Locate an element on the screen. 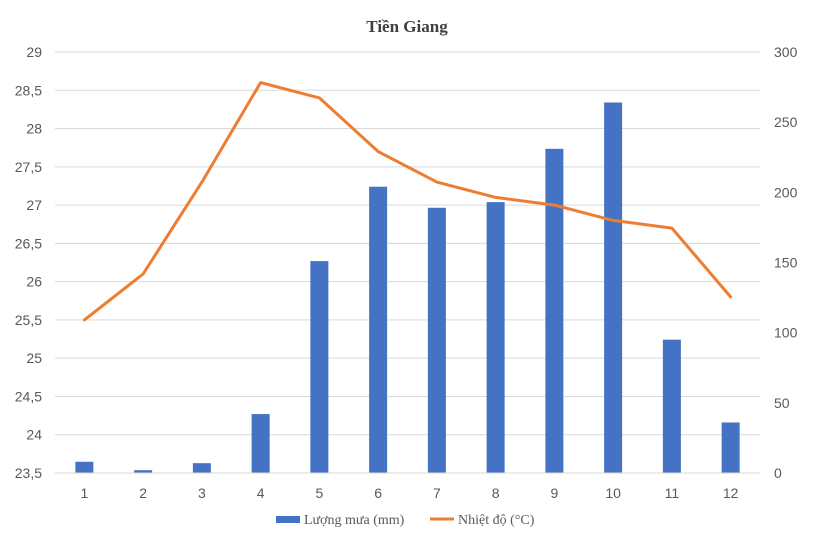 The image size is (833, 548). y-left-tick-label: 28,5 is located at coordinates (28, 90).